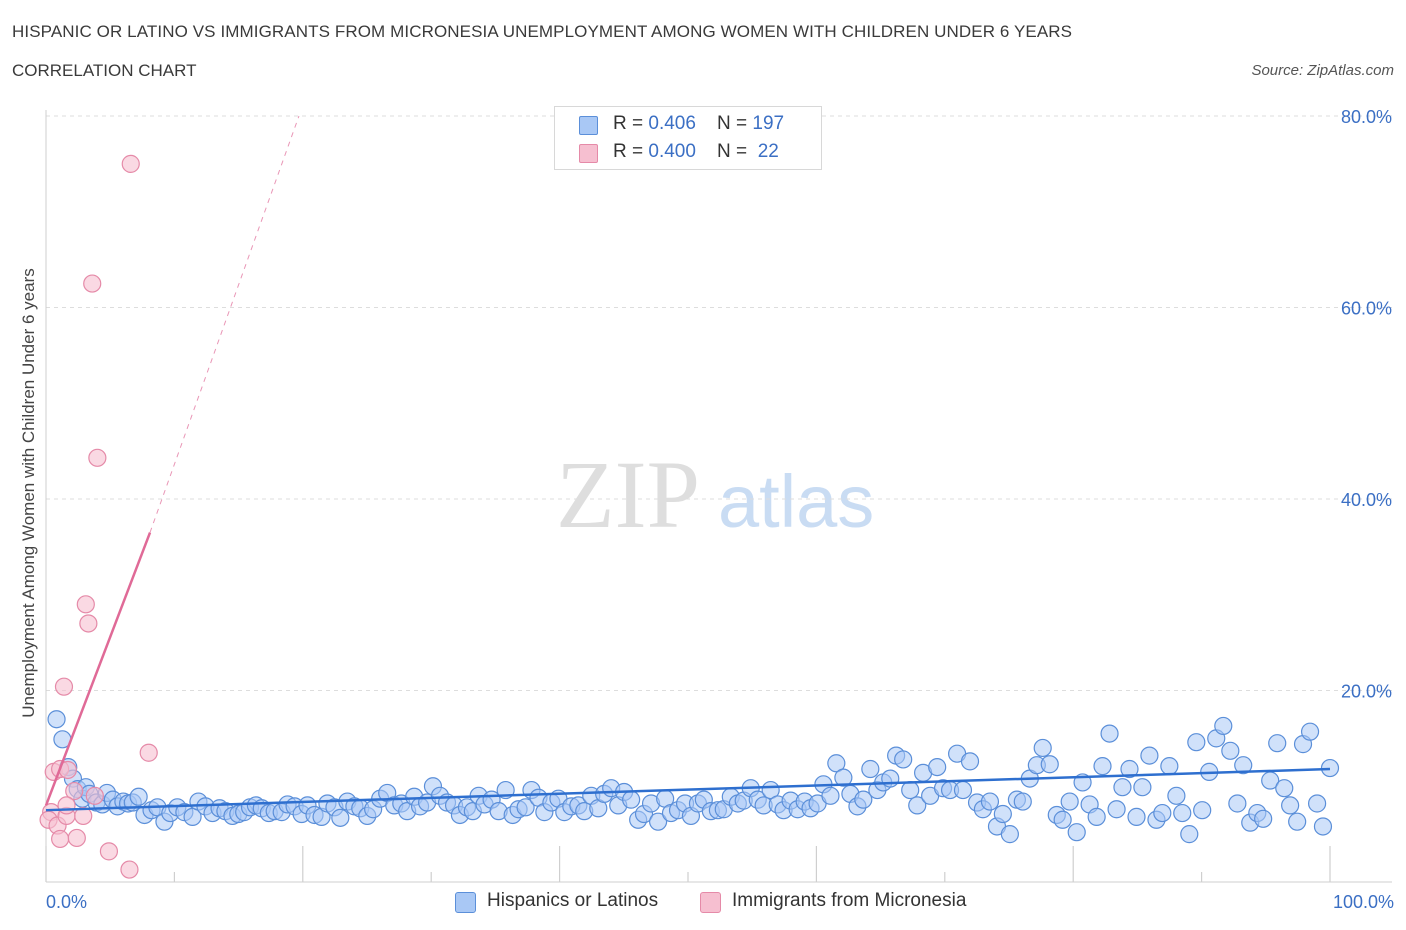  I want to click on series-hispanics-points, so click(693, 777).